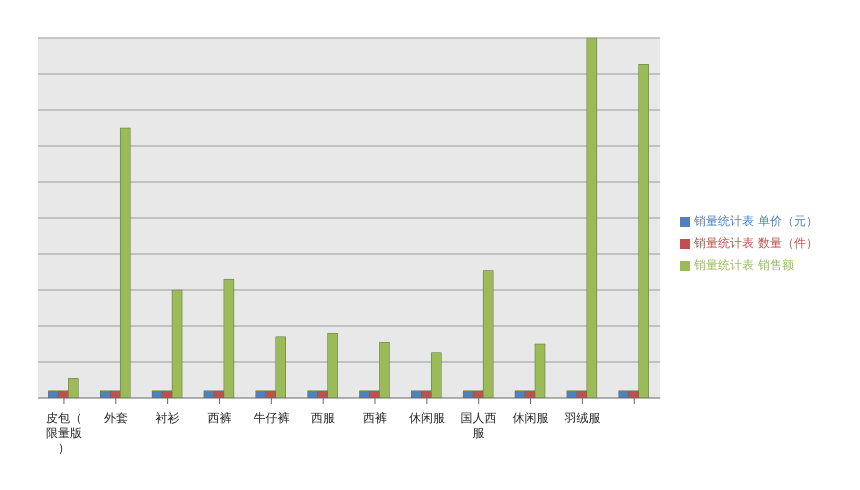 The image size is (860, 490). What do you see at coordinates (756, 221) in the screenshot?
I see `legend-label: 销量统计表 单价（元）` at bounding box center [756, 221].